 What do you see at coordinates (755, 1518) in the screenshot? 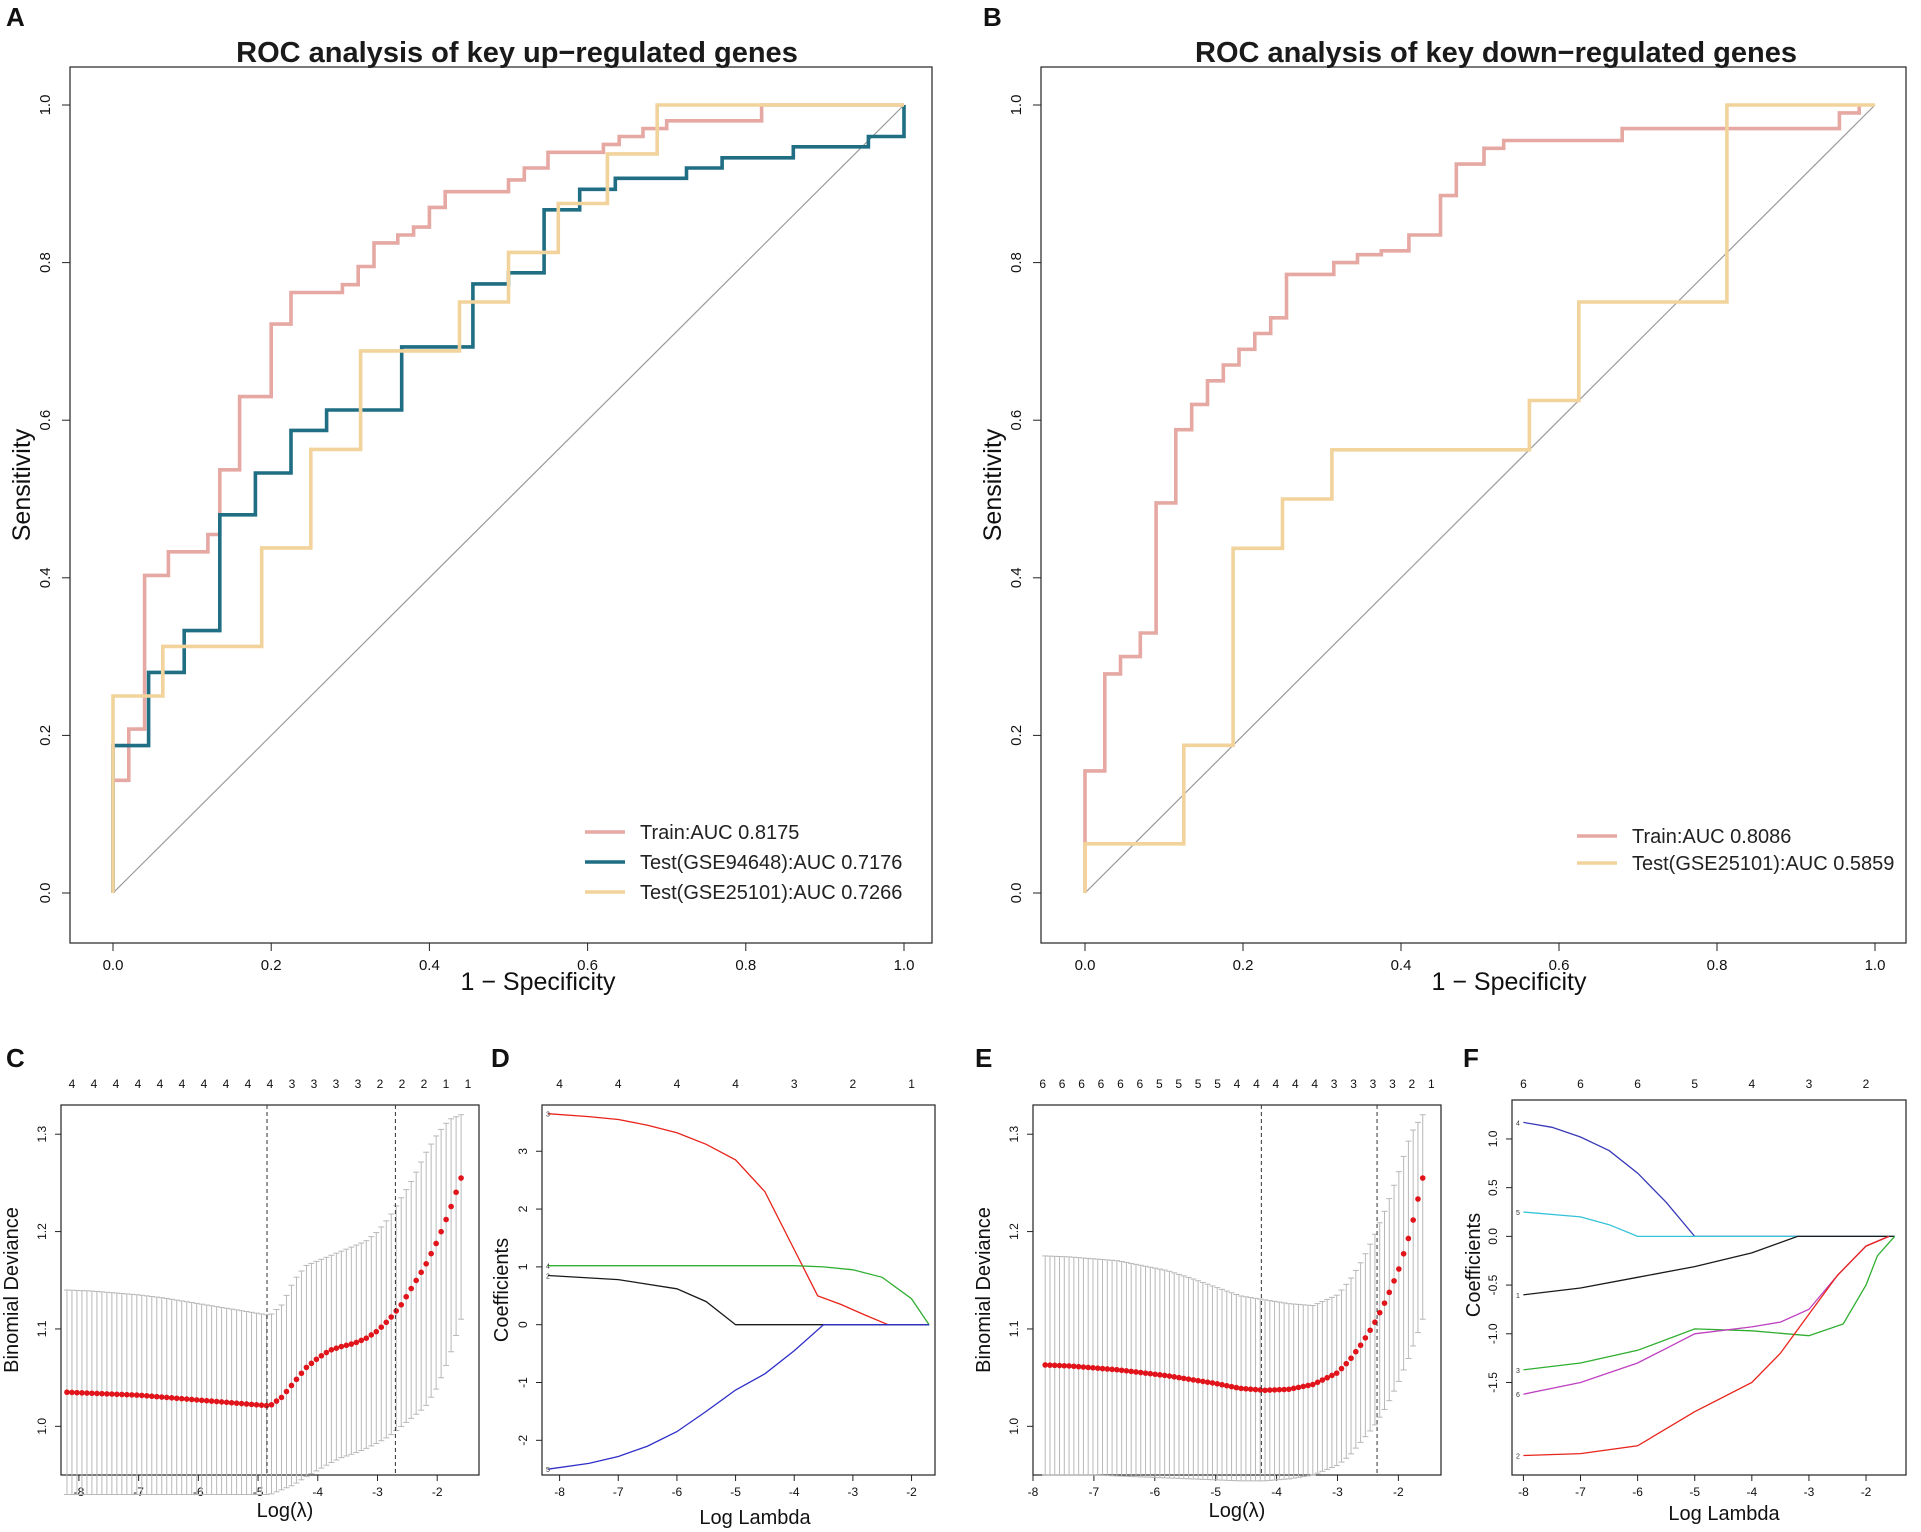
I see `panel-d-xlabel: Log Lambda` at bounding box center [755, 1518].